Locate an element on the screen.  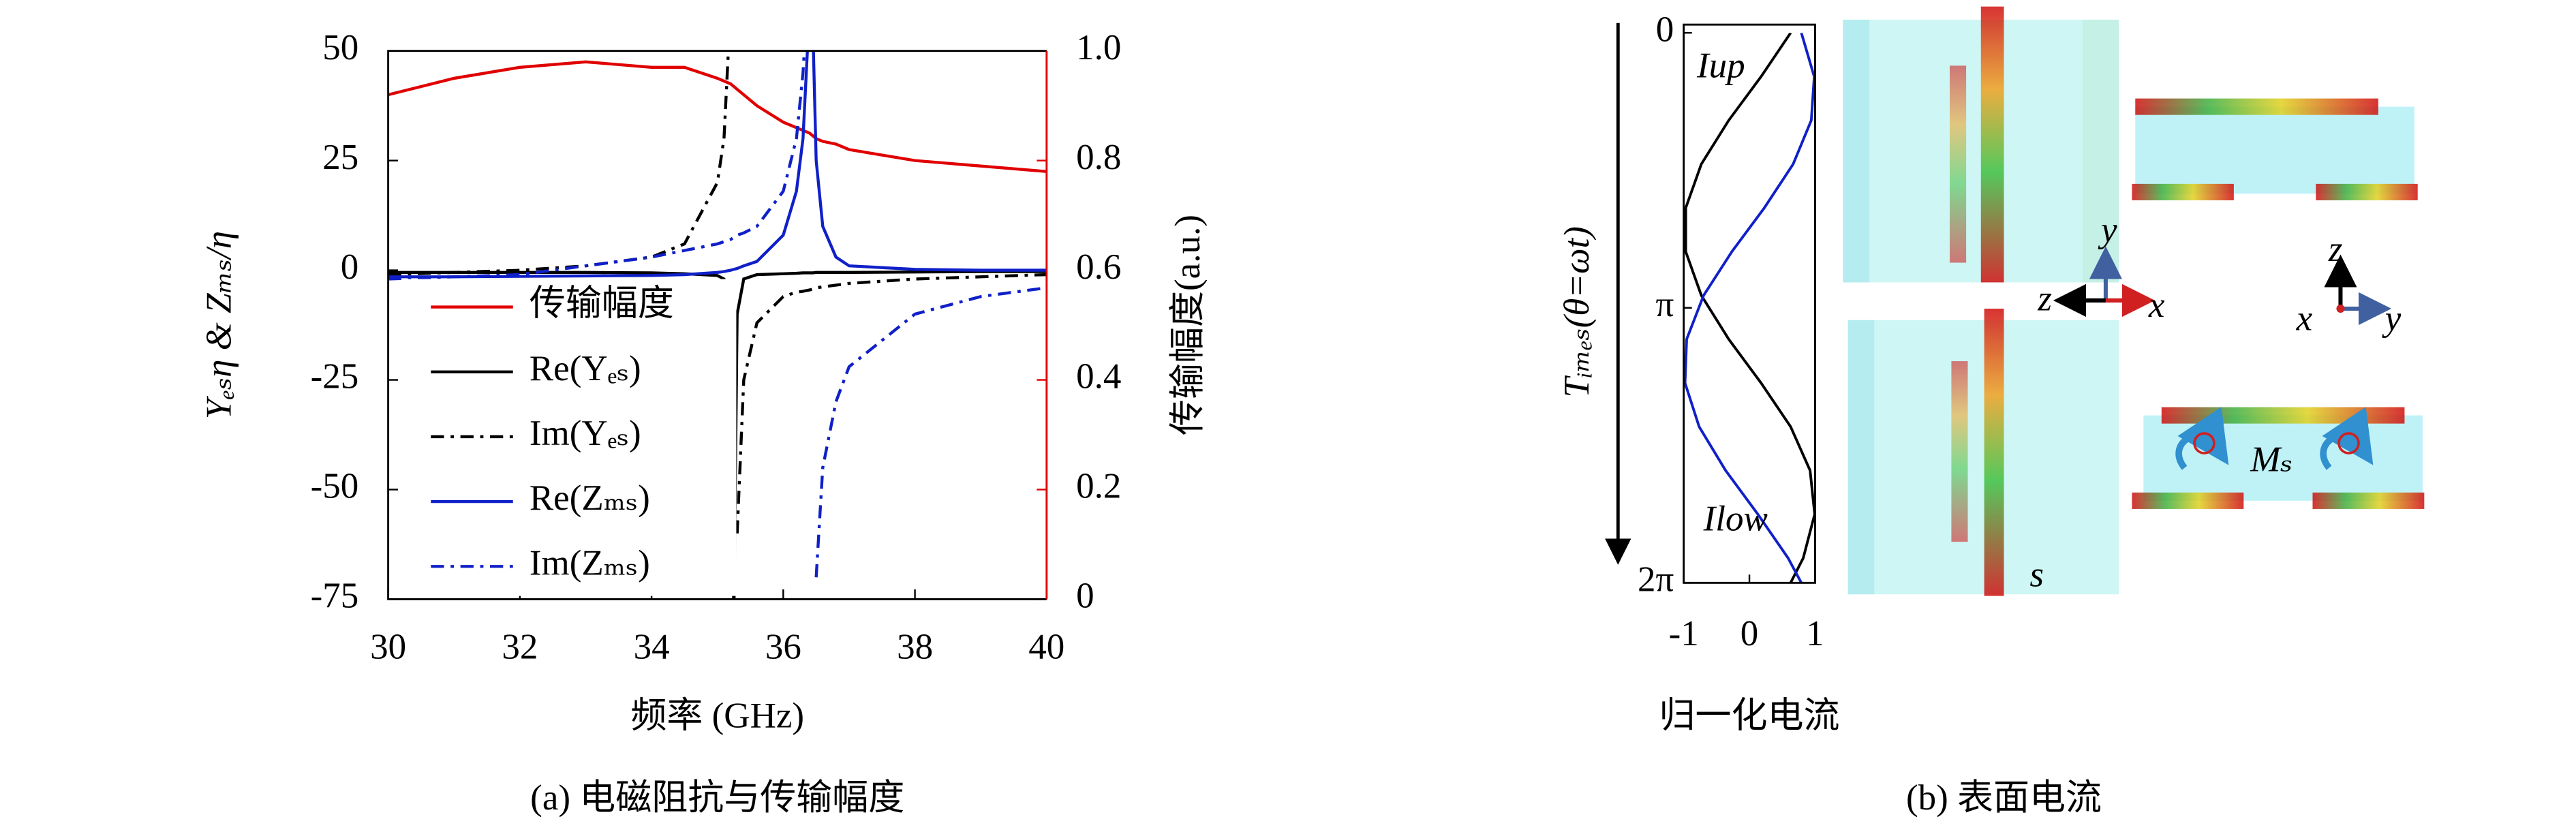
x-tick-label: 1 is located at coordinates (1815, 633).